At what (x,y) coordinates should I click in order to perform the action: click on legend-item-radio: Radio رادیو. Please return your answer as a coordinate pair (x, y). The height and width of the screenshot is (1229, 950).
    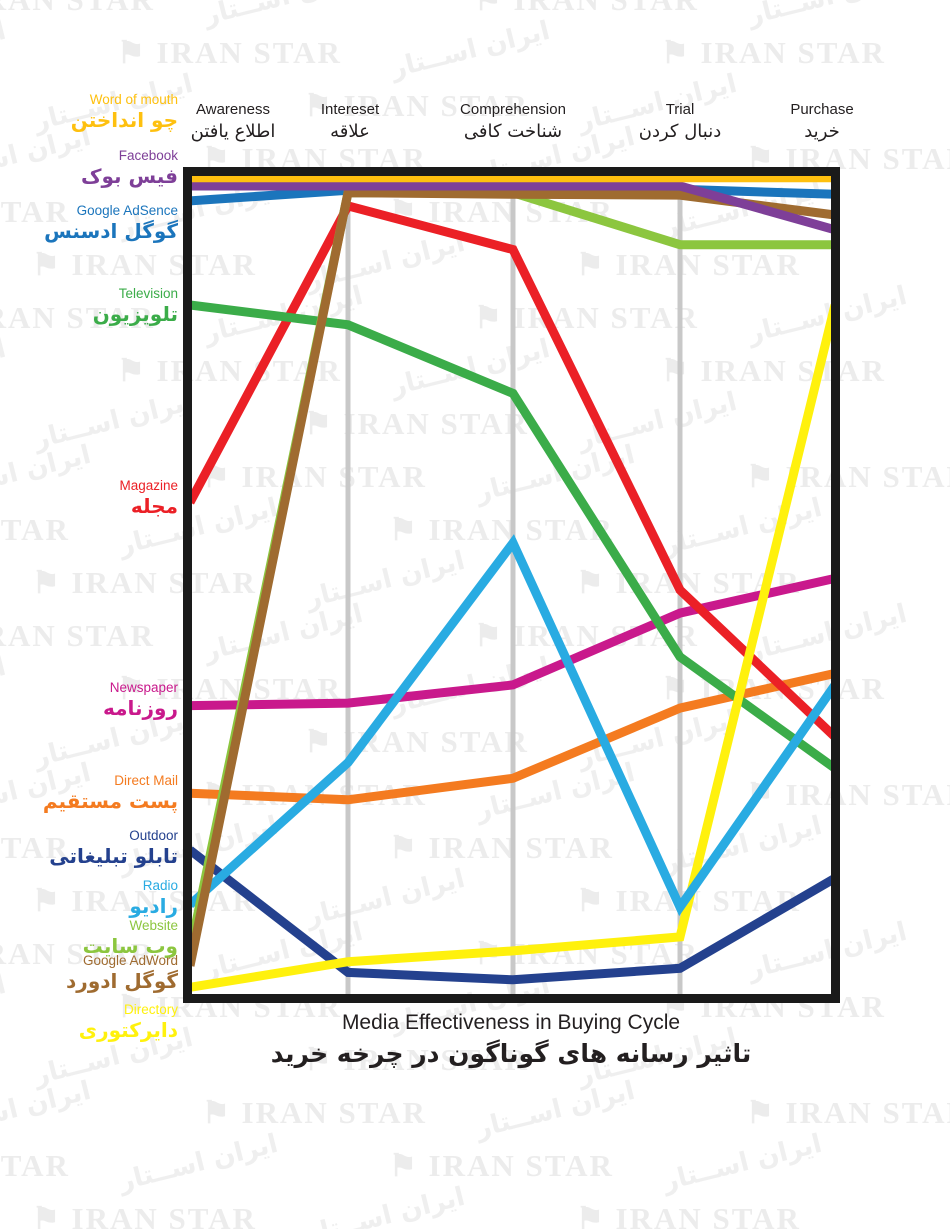
    Looking at the image, I should click on (153, 899).